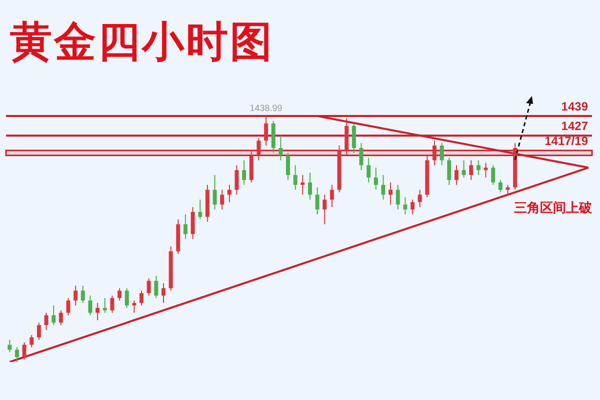  I want to click on annotation: 1438.99, so click(266, 107).